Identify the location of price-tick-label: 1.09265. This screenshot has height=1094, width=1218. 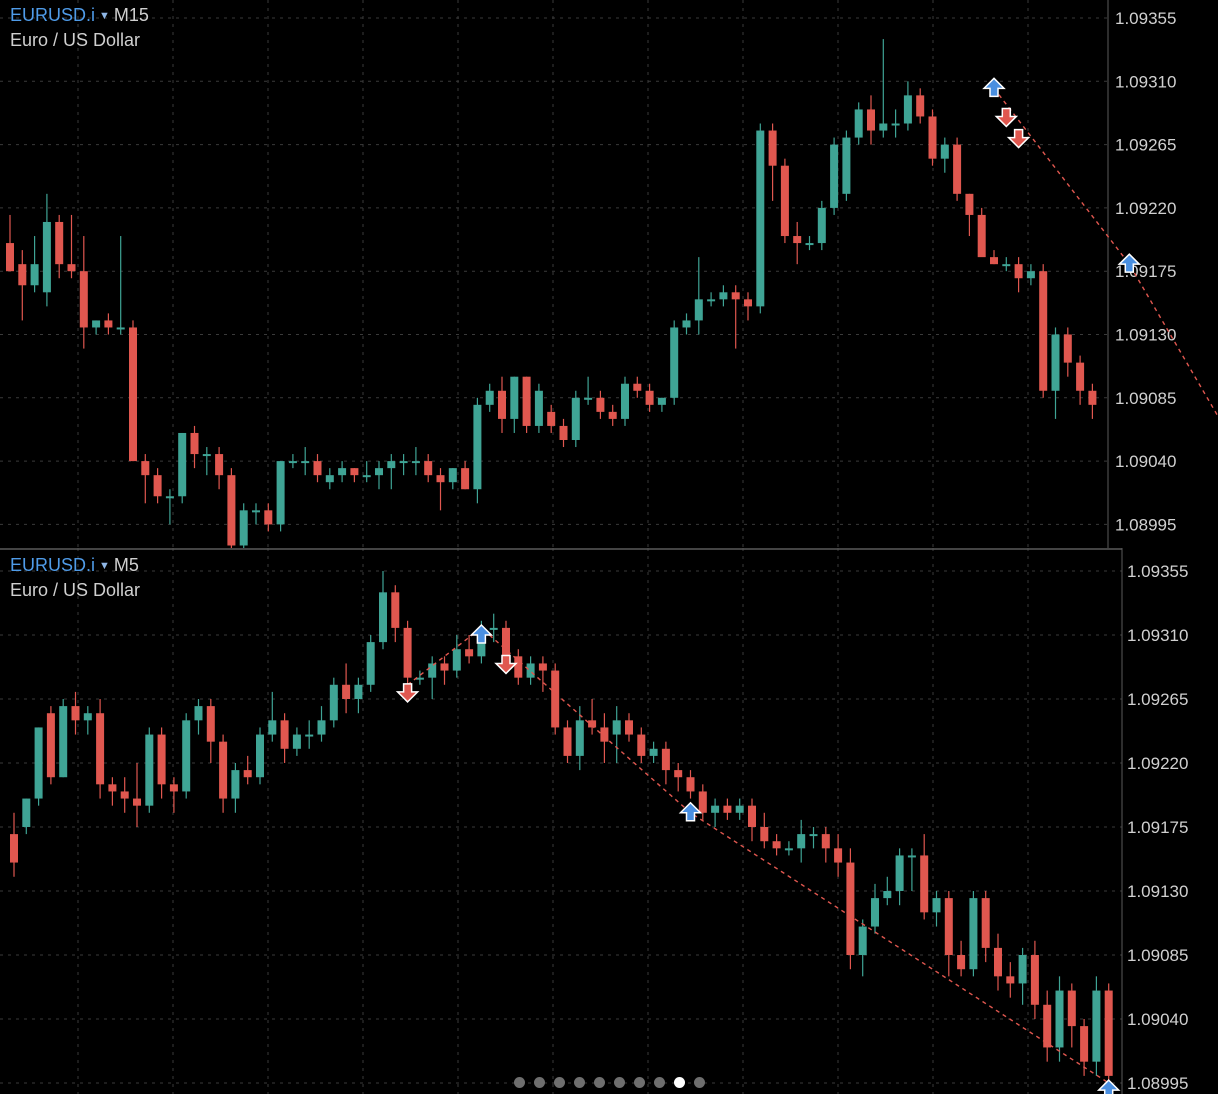
(1145, 145).